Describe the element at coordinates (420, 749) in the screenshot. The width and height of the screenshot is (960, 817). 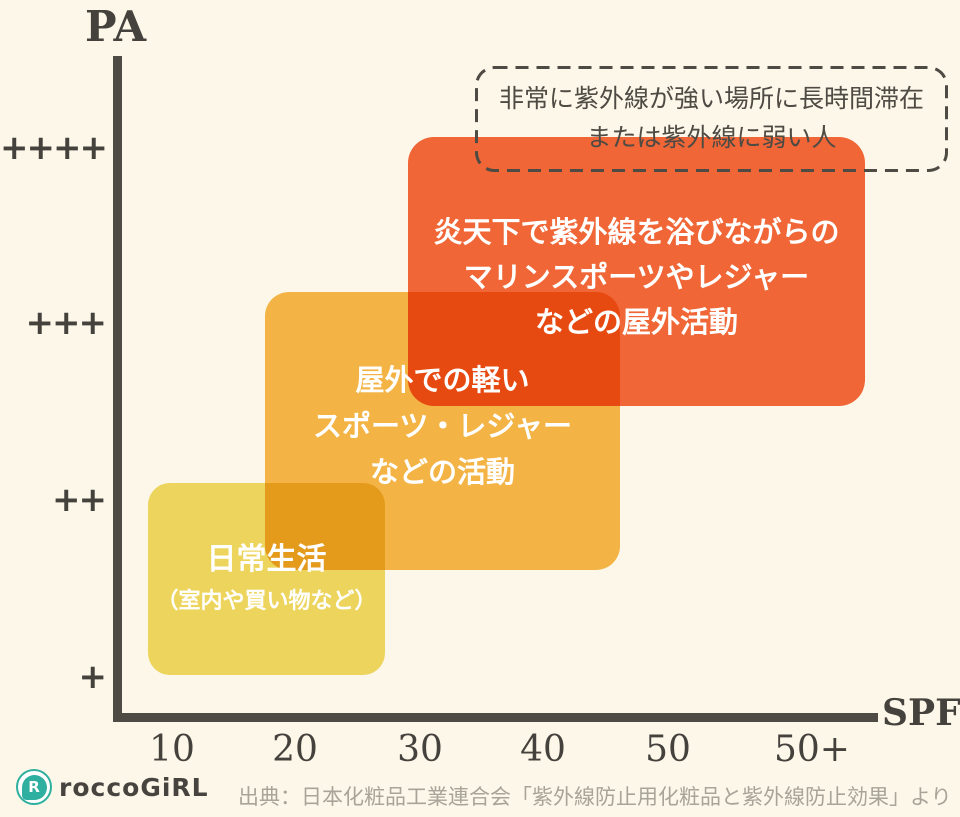
I see `x-tick-spf-30: 30` at that location.